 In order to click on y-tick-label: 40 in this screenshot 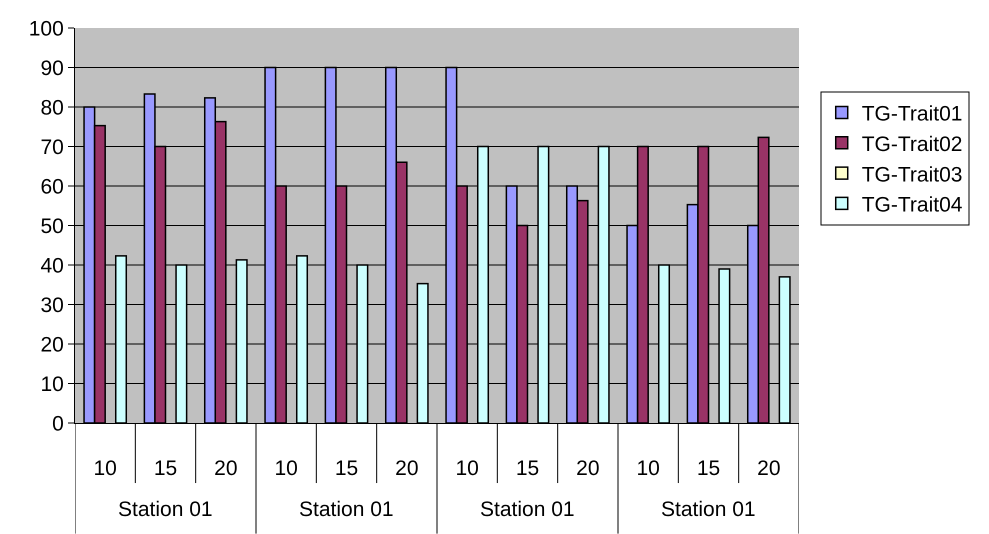, I will do `click(52, 266)`.